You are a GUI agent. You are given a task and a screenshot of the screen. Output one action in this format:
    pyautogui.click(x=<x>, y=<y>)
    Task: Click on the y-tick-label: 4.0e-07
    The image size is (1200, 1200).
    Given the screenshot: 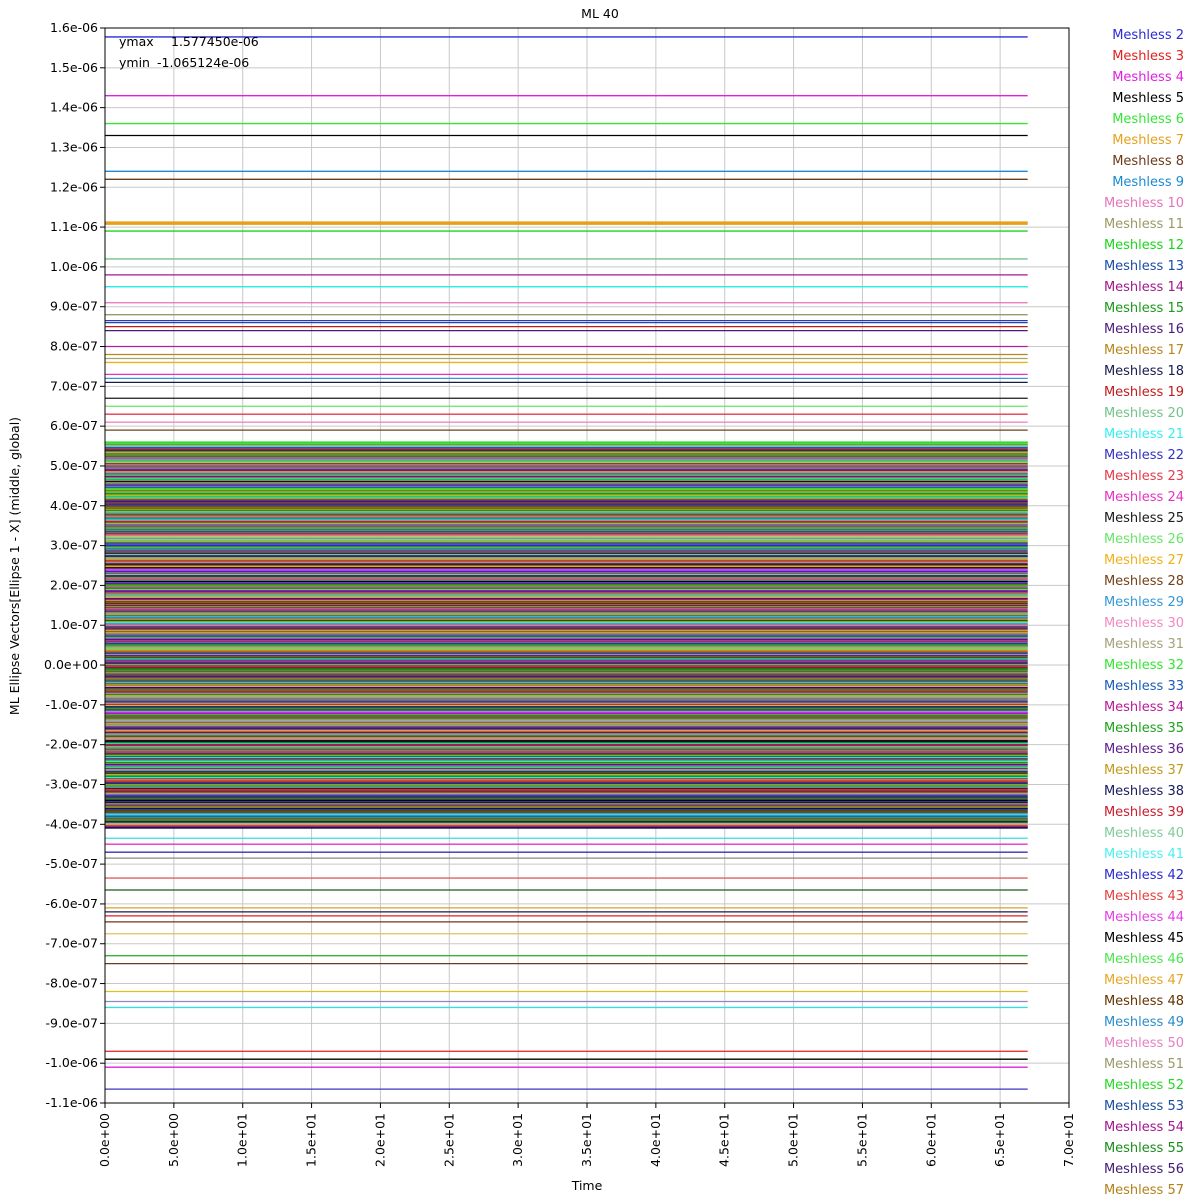 What is the action you would take?
    pyautogui.click(x=74, y=505)
    